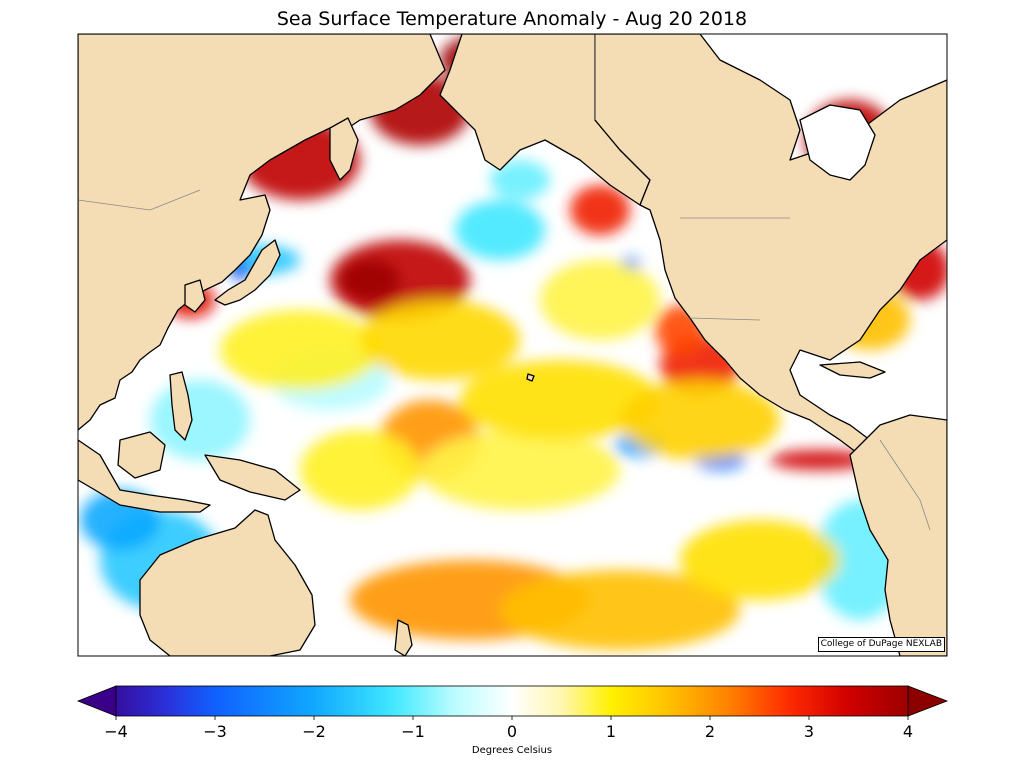 The image size is (1024, 768). I want to click on australia, so click(227, 582).